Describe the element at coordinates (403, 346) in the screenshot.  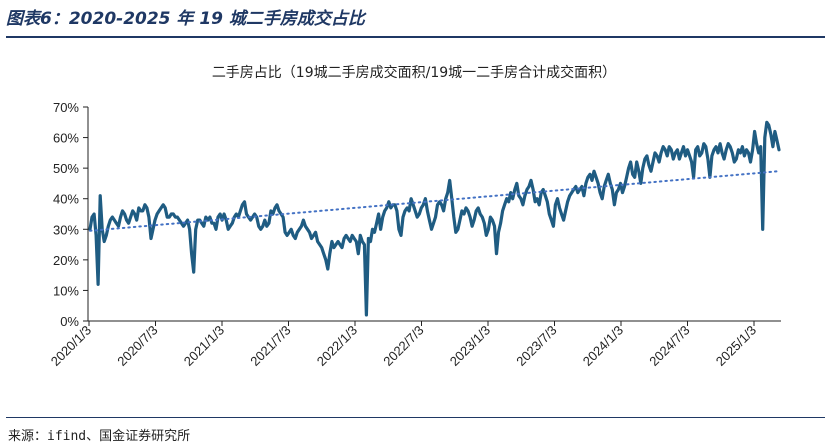
I see `x-tick-label: 2022/7/3` at that location.